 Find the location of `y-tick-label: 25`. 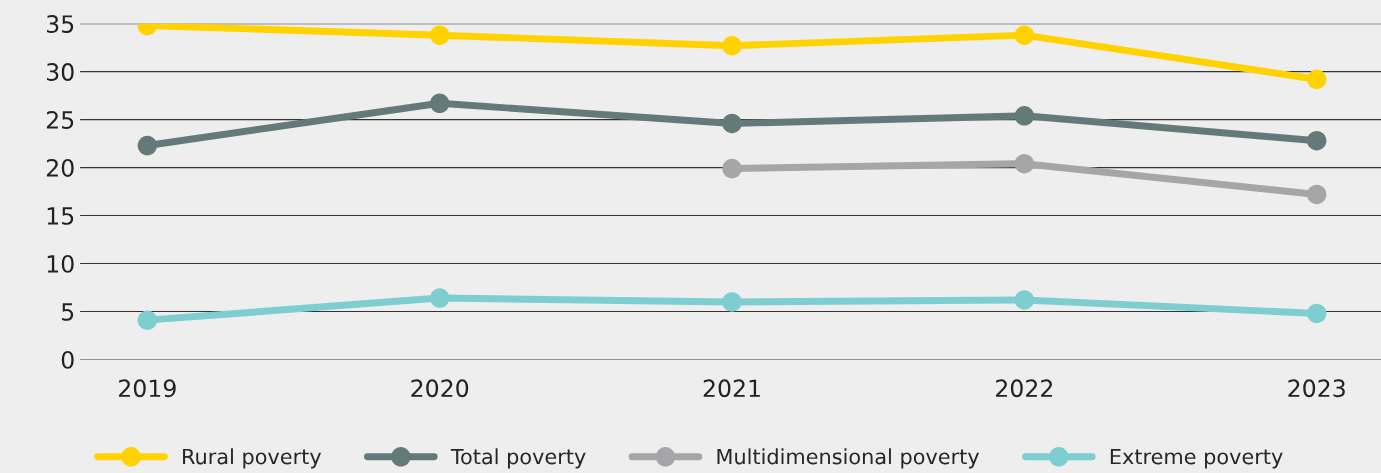

y-tick-label: 25 is located at coordinates (60, 120).